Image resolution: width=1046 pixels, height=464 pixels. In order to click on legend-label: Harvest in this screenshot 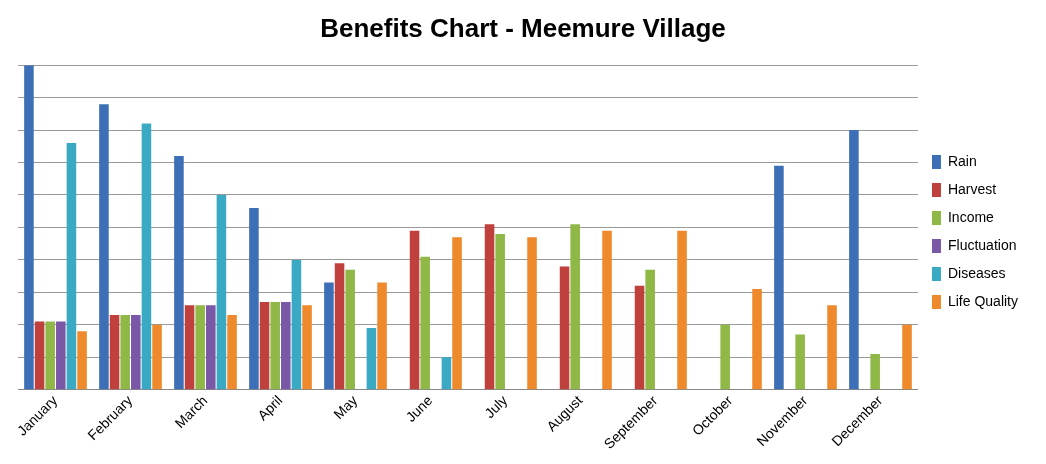, I will do `click(972, 188)`.